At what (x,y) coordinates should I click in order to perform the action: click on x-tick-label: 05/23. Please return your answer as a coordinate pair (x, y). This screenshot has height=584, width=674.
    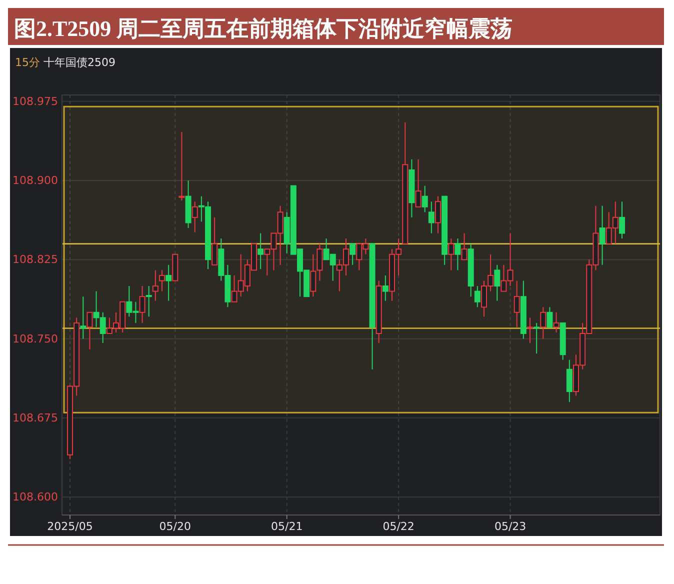
    Looking at the image, I should click on (510, 526).